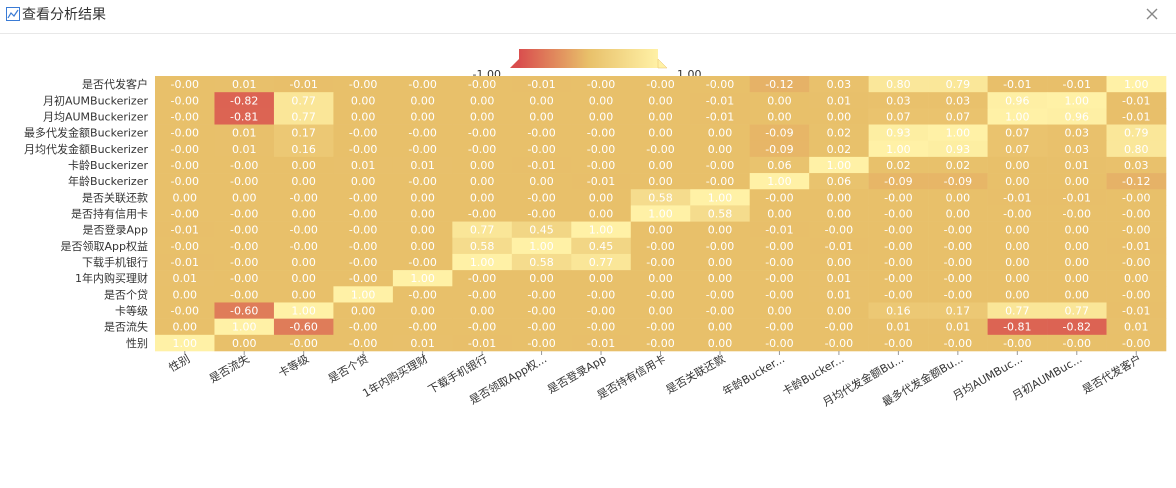 The height and width of the screenshot is (488, 1176). Describe the element at coordinates (588, 58) in the screenshot. I see `visual-map-bar` at that location.